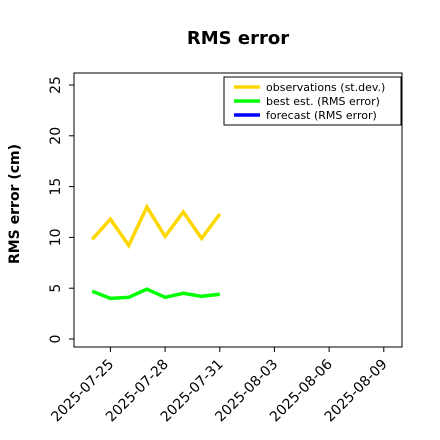  What do you see at coordinates (56, 288) in the screenshot?
I see `y-tick-label: 5` at bounding box center [56, 288].